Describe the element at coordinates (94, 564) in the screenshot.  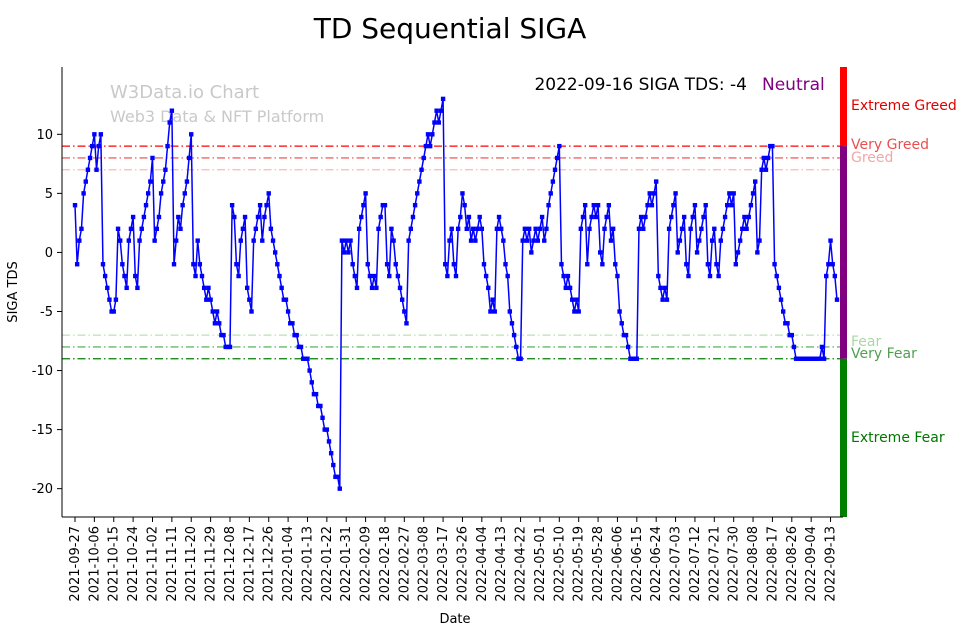
I see `x-tick-label: 2021-10-06` at that location.